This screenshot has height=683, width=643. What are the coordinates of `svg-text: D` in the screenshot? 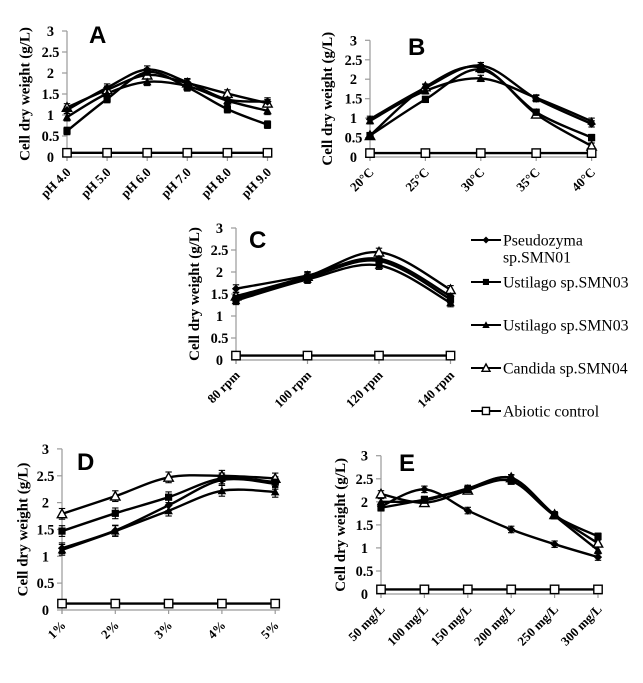 It's located at (85, 462).